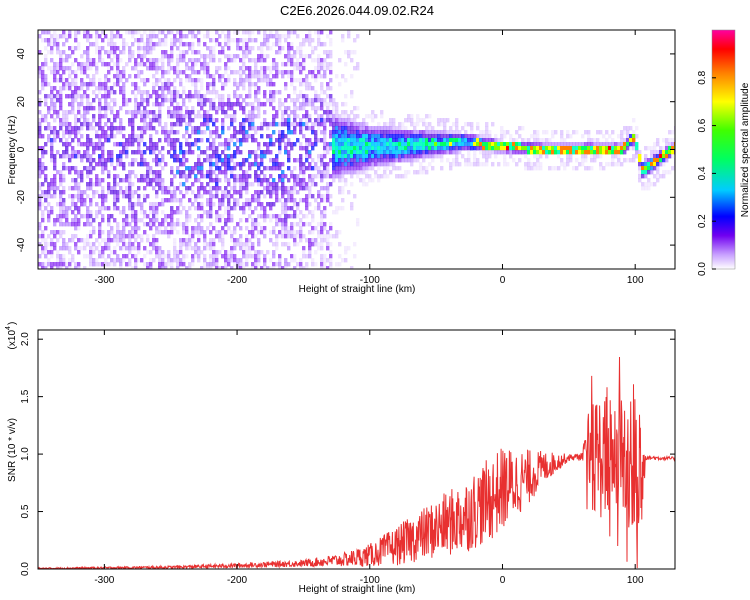 The height and width of the screenshot is (600, 750). What do you see at coordinates (357, 589) in the screenshot?
I see `snr-xlabel: Height of straight line (km)` at bounding box center [357, 589].